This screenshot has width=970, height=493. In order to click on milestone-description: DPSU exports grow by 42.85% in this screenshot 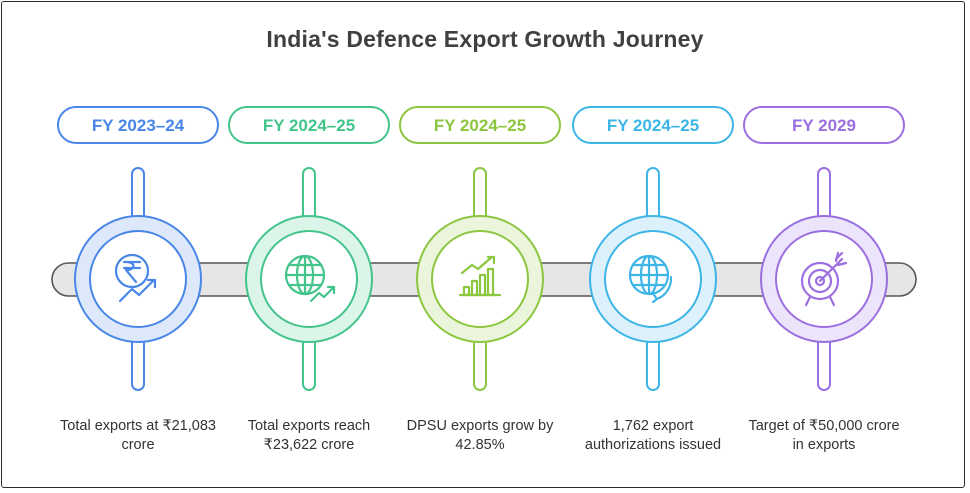, I will do `click(480, 435)`.